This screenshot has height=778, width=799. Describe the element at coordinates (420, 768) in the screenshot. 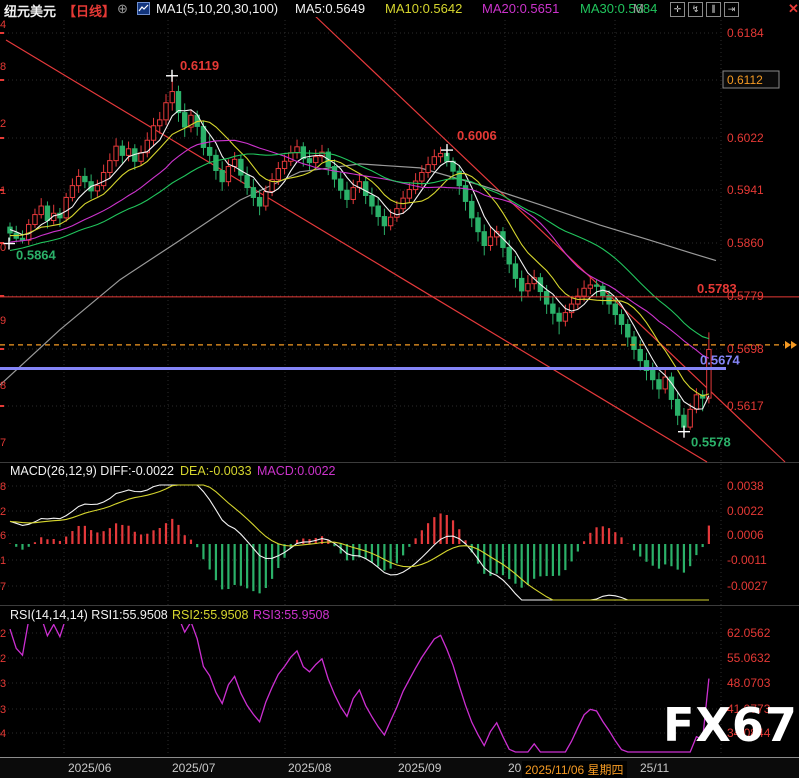

I see `time-label: 2025/09` at that location.